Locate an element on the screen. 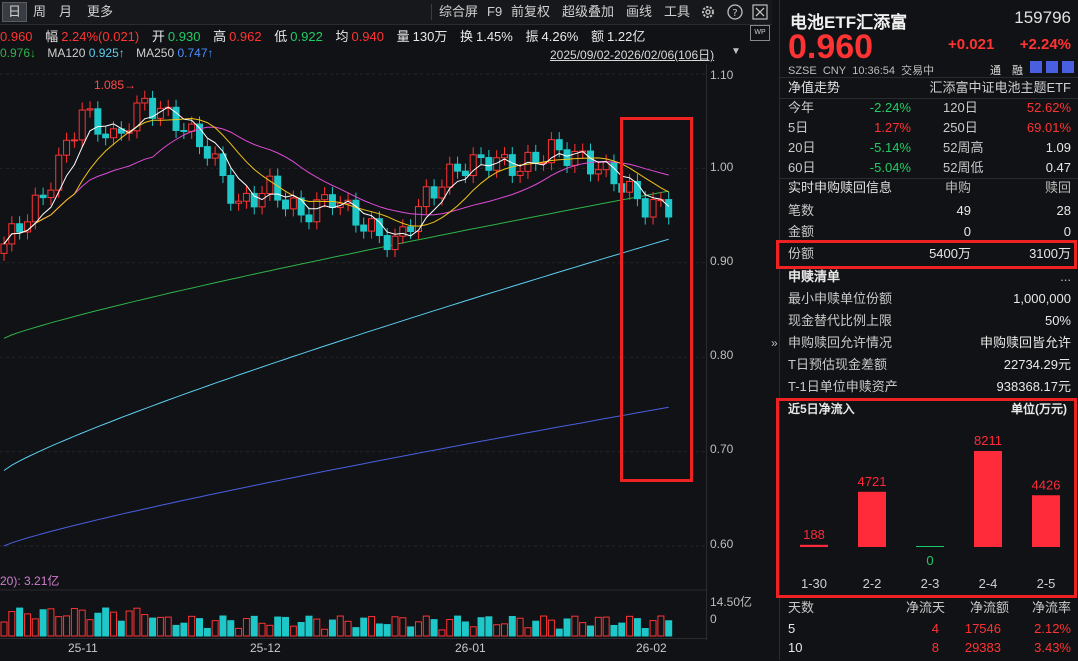 Image resolution: width=1078 pixels, height=661 pixels. flow-value-label: 8211 is located at coordinates (988, 440).